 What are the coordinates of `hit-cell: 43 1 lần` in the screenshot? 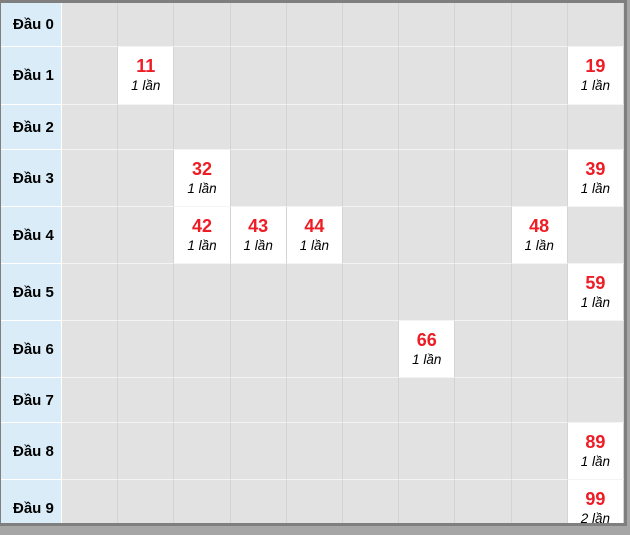 It's located at (258, 235).